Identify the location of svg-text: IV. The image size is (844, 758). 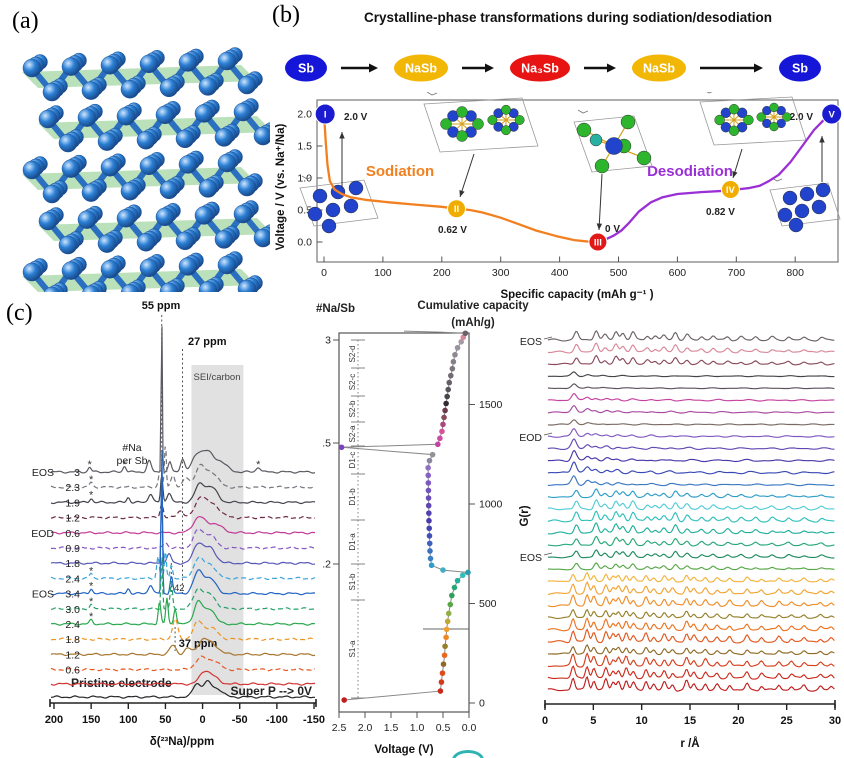
(731, 190).